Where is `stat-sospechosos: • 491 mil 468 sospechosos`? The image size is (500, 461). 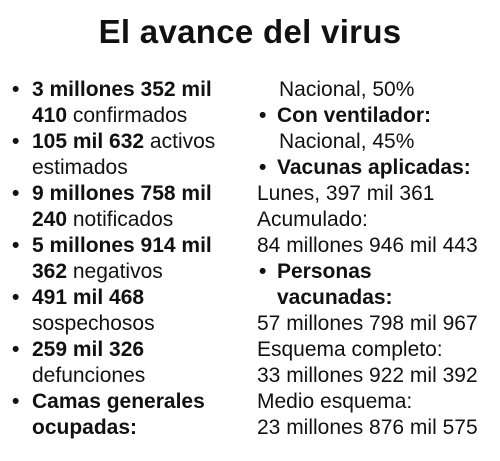 stat-sospechosos: • 491 mil 468 sospechosos is located at coordinates (130, 311).